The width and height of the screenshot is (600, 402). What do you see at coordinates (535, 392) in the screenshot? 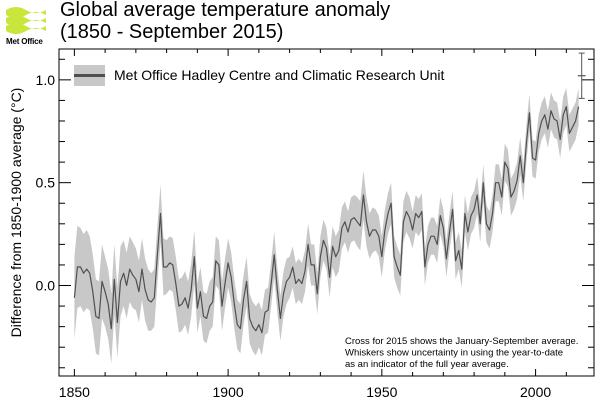
I see `x-tick-label: 2000` at bounding box center [535, 392].